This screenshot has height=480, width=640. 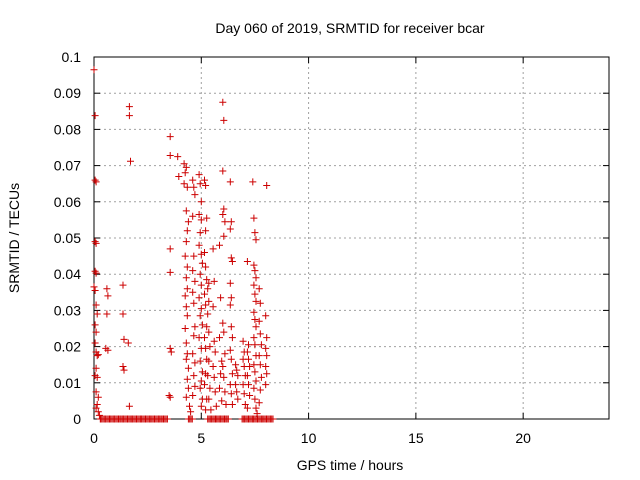 I want to click on y-tick-label: 0.08, so click(x=67, y=129).